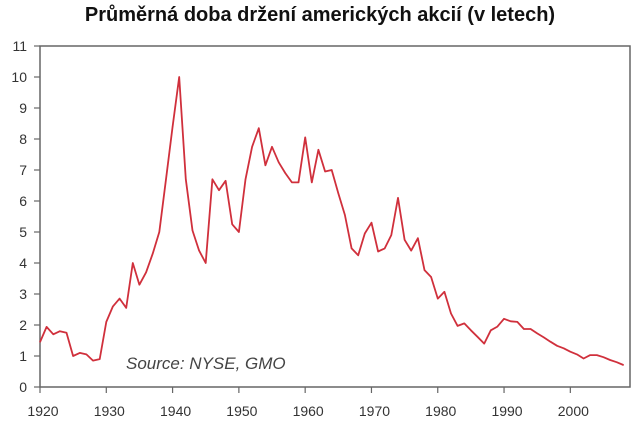 The height and width of the screenshot is (432, 640). I want to click on y-tick-label: 8, so click(23, 139).